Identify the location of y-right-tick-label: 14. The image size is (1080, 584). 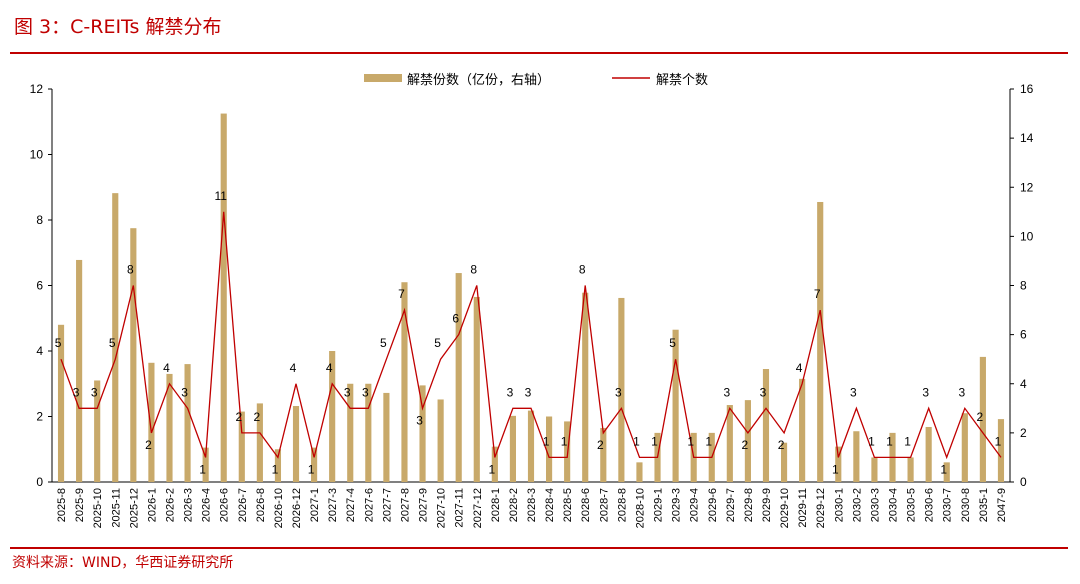
(1027, 138).